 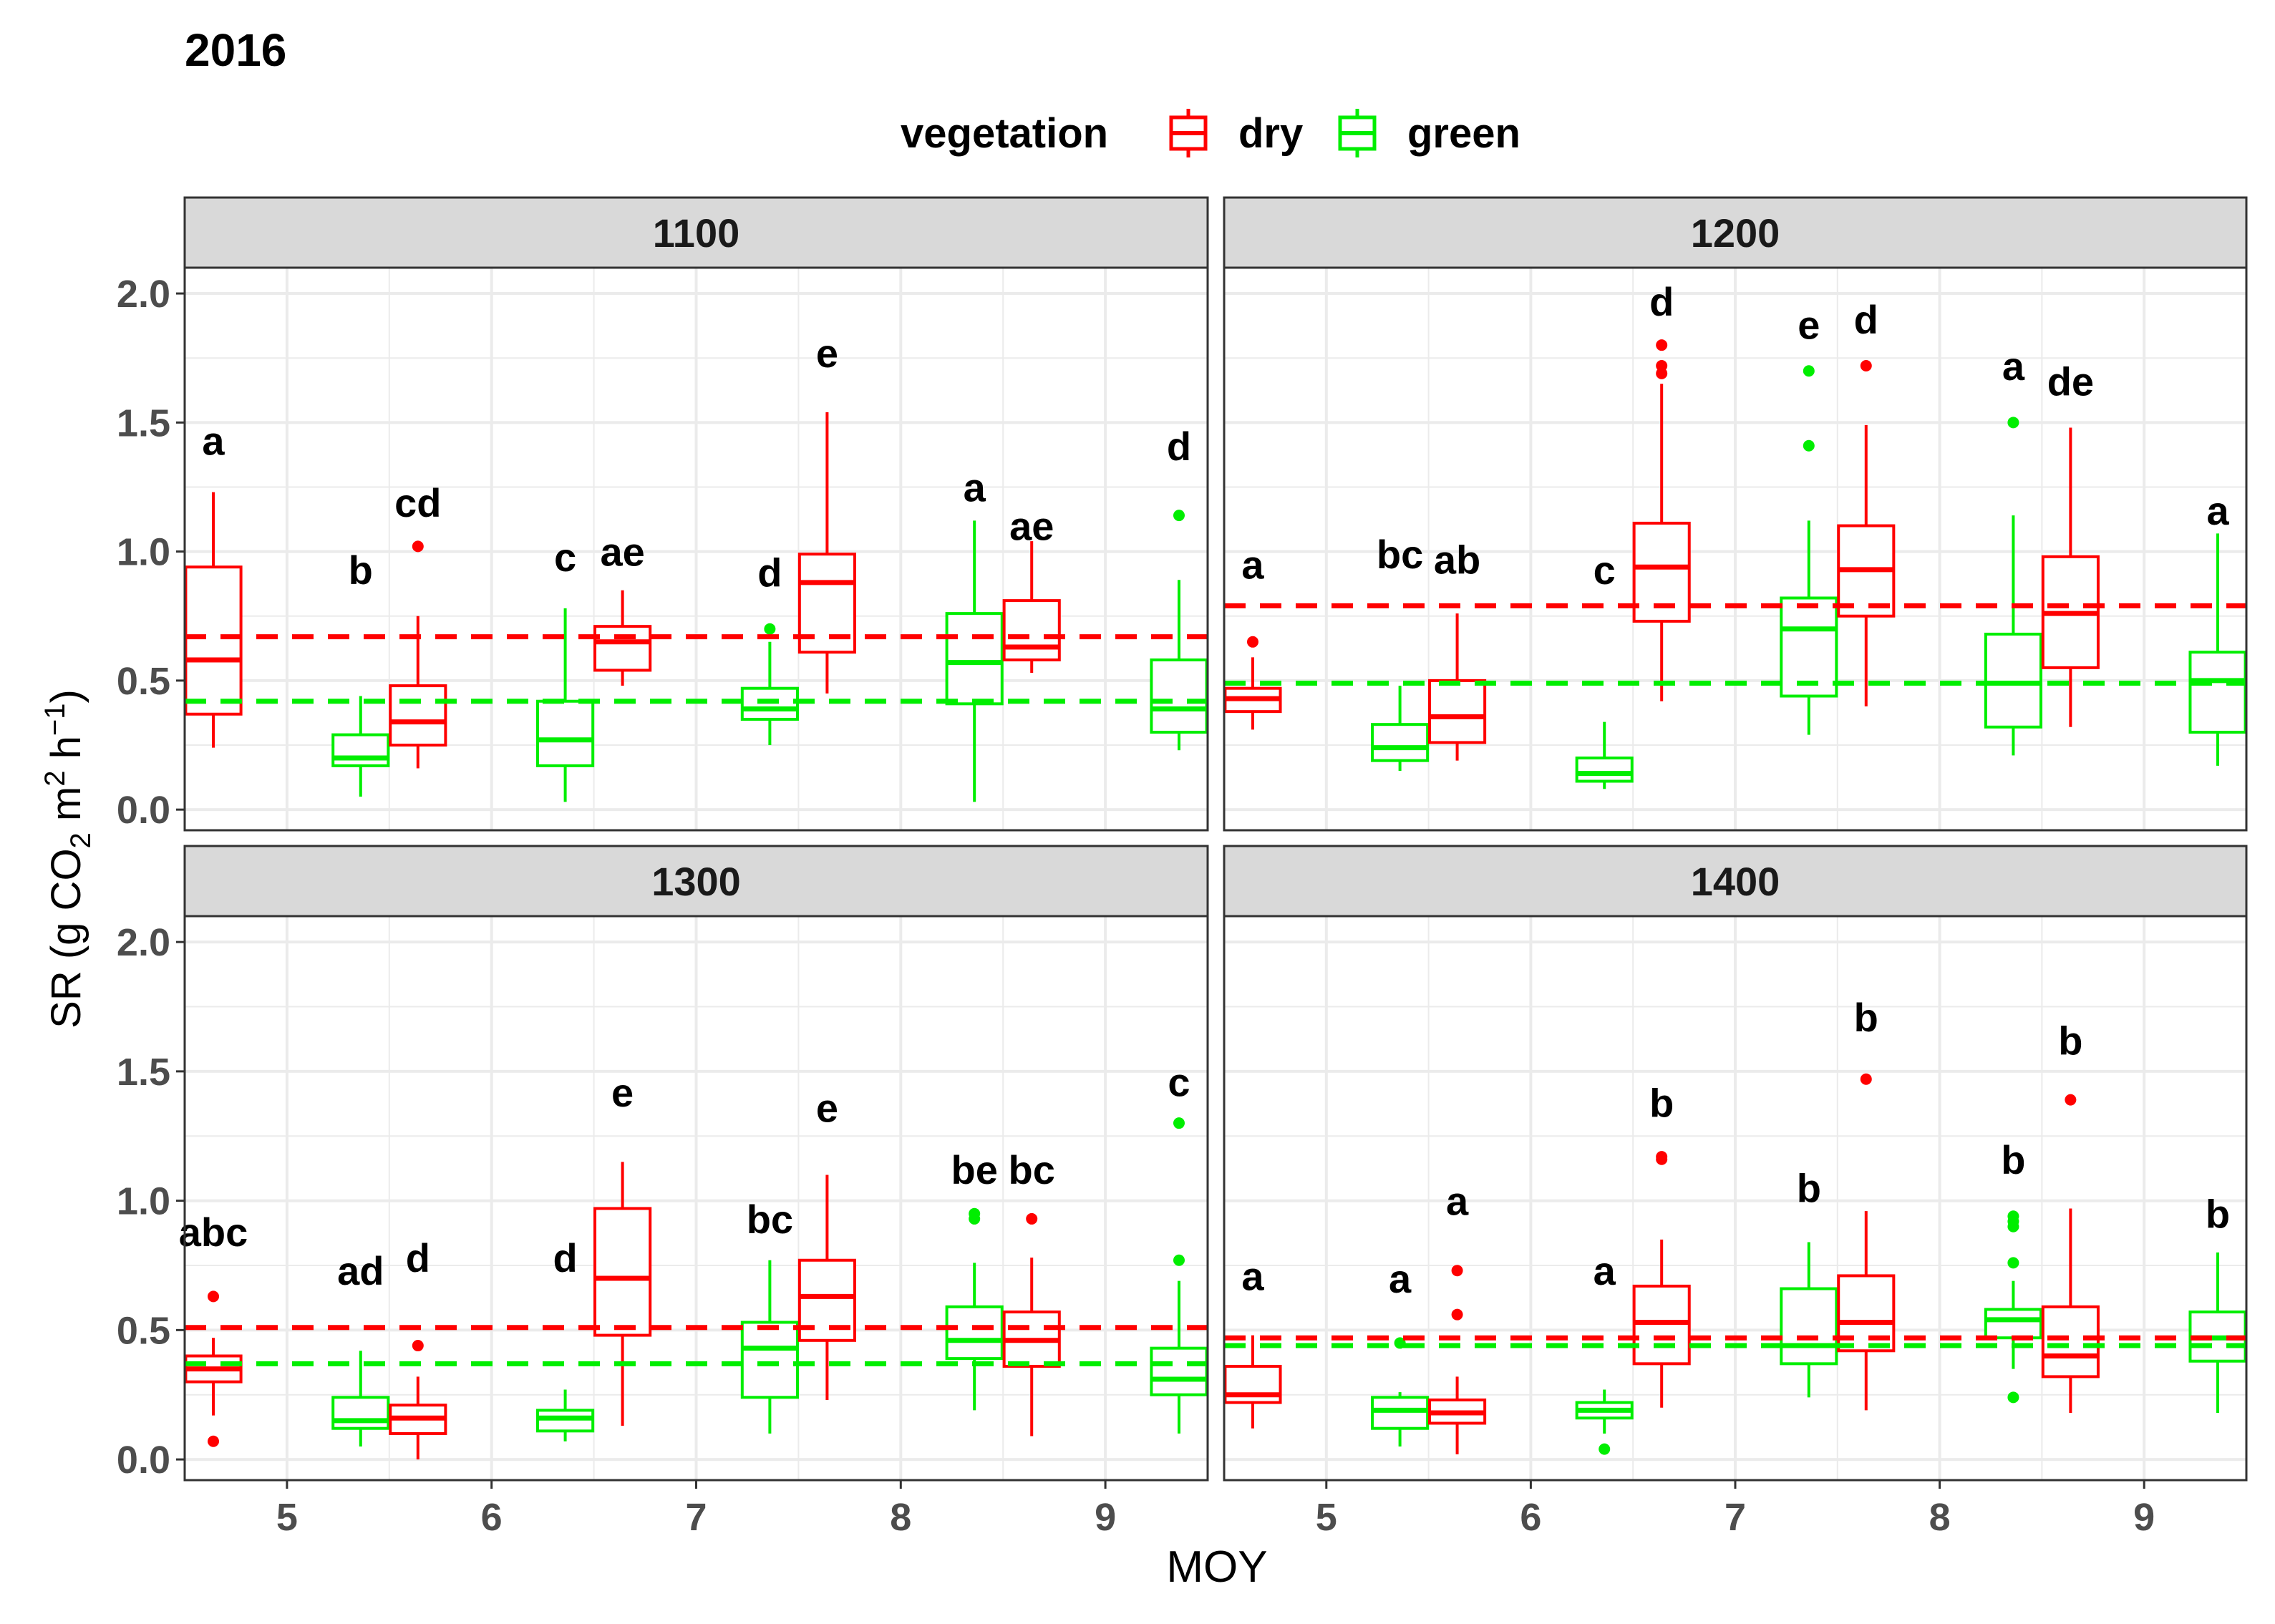 What do you see at coordinates (143, 552) in the screenshot?
I see `y-axis-tick-label: 1.0` at bounding box center [143, 552].